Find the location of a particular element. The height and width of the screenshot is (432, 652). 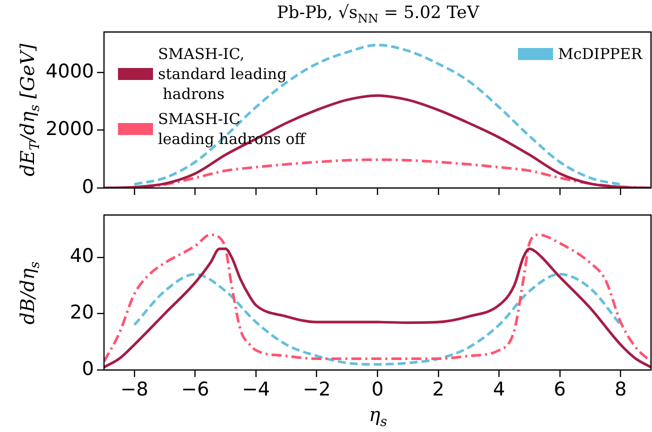

x-axis-title: η$_{s}$ is located at coordinates (378, 417).